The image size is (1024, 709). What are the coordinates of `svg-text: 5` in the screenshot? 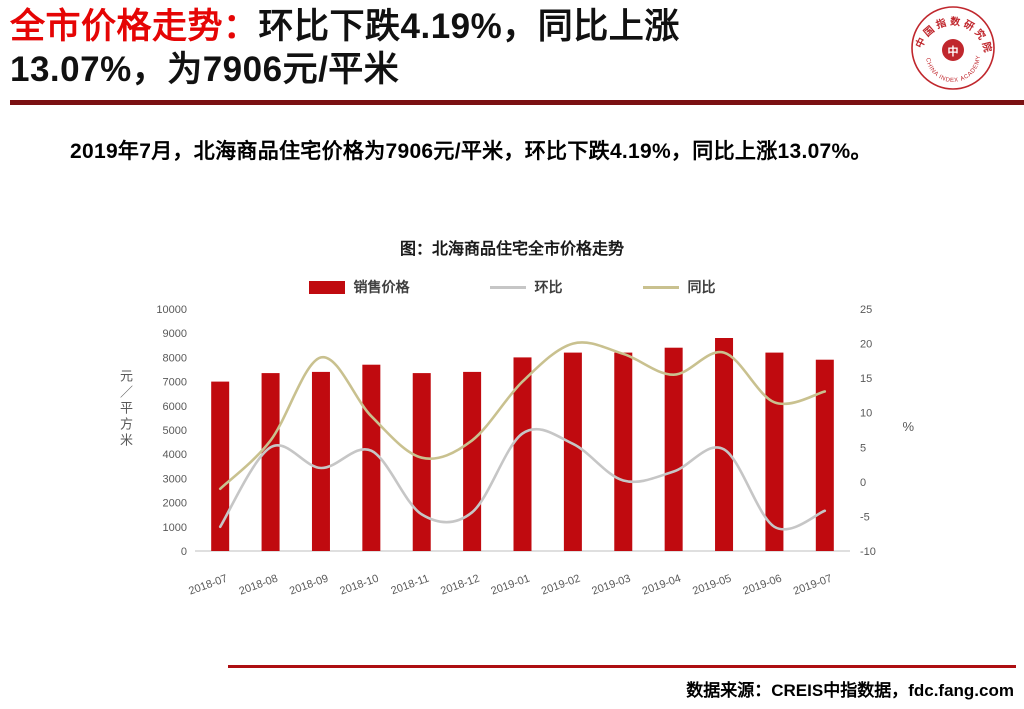 It's located at (863, 449).